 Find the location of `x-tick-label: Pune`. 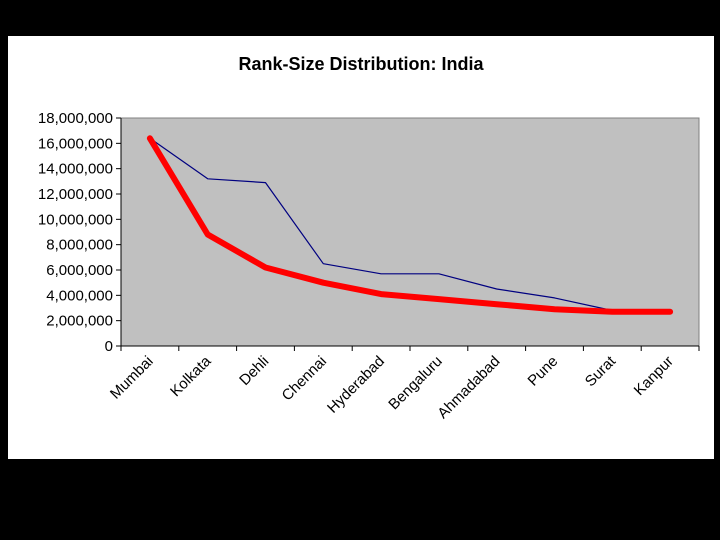

x-tick-label: Pune is located at coordinates (543, 371).